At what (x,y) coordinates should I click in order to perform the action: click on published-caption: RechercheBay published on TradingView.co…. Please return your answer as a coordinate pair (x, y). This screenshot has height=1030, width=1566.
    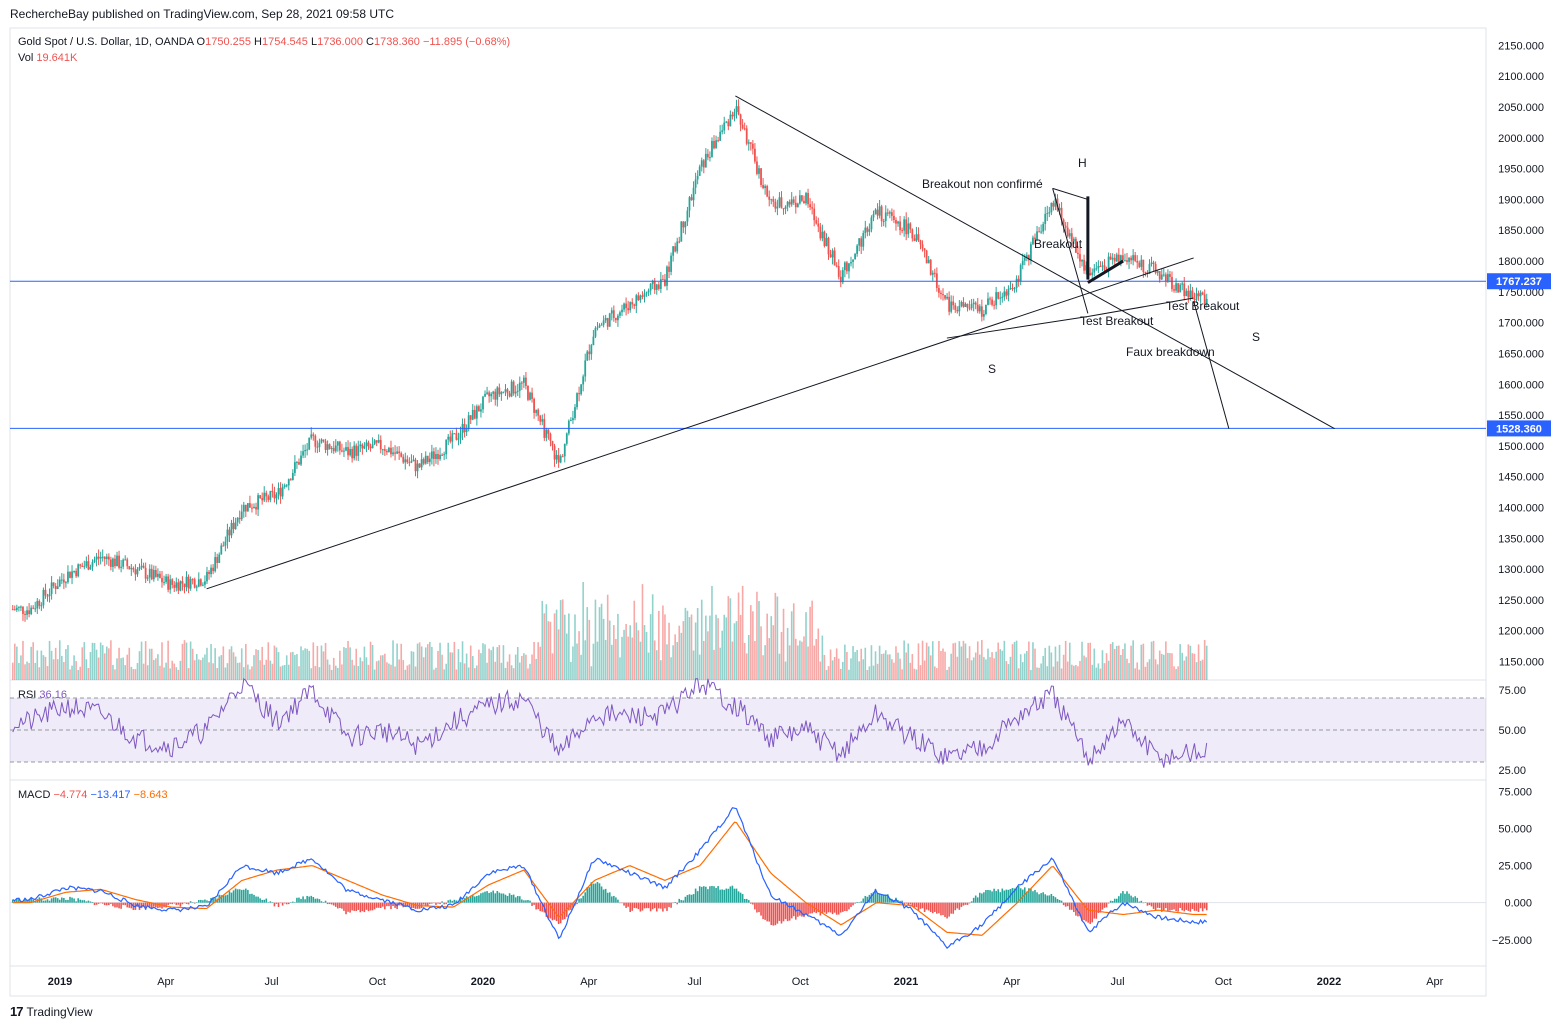
    Looking at the image, I should click on (202, 14).